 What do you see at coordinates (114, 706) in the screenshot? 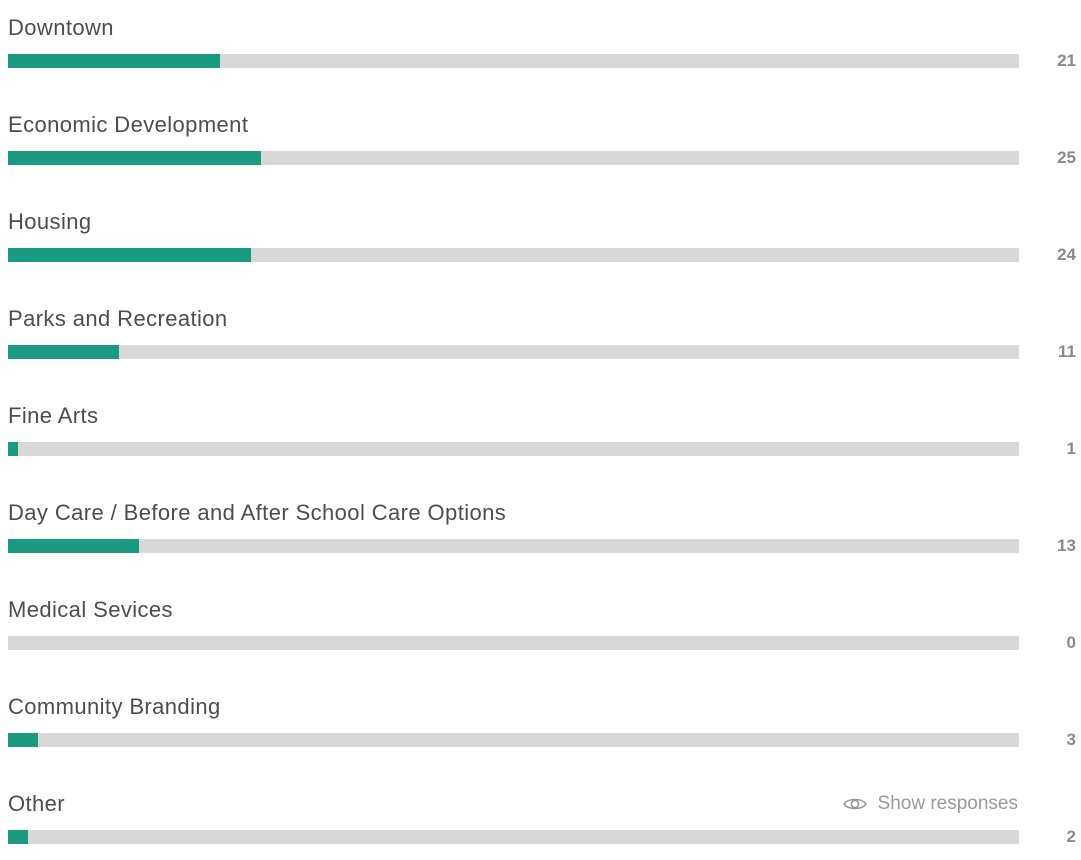
I see `category-label: Community Branding` at bounding box center [114, 706].